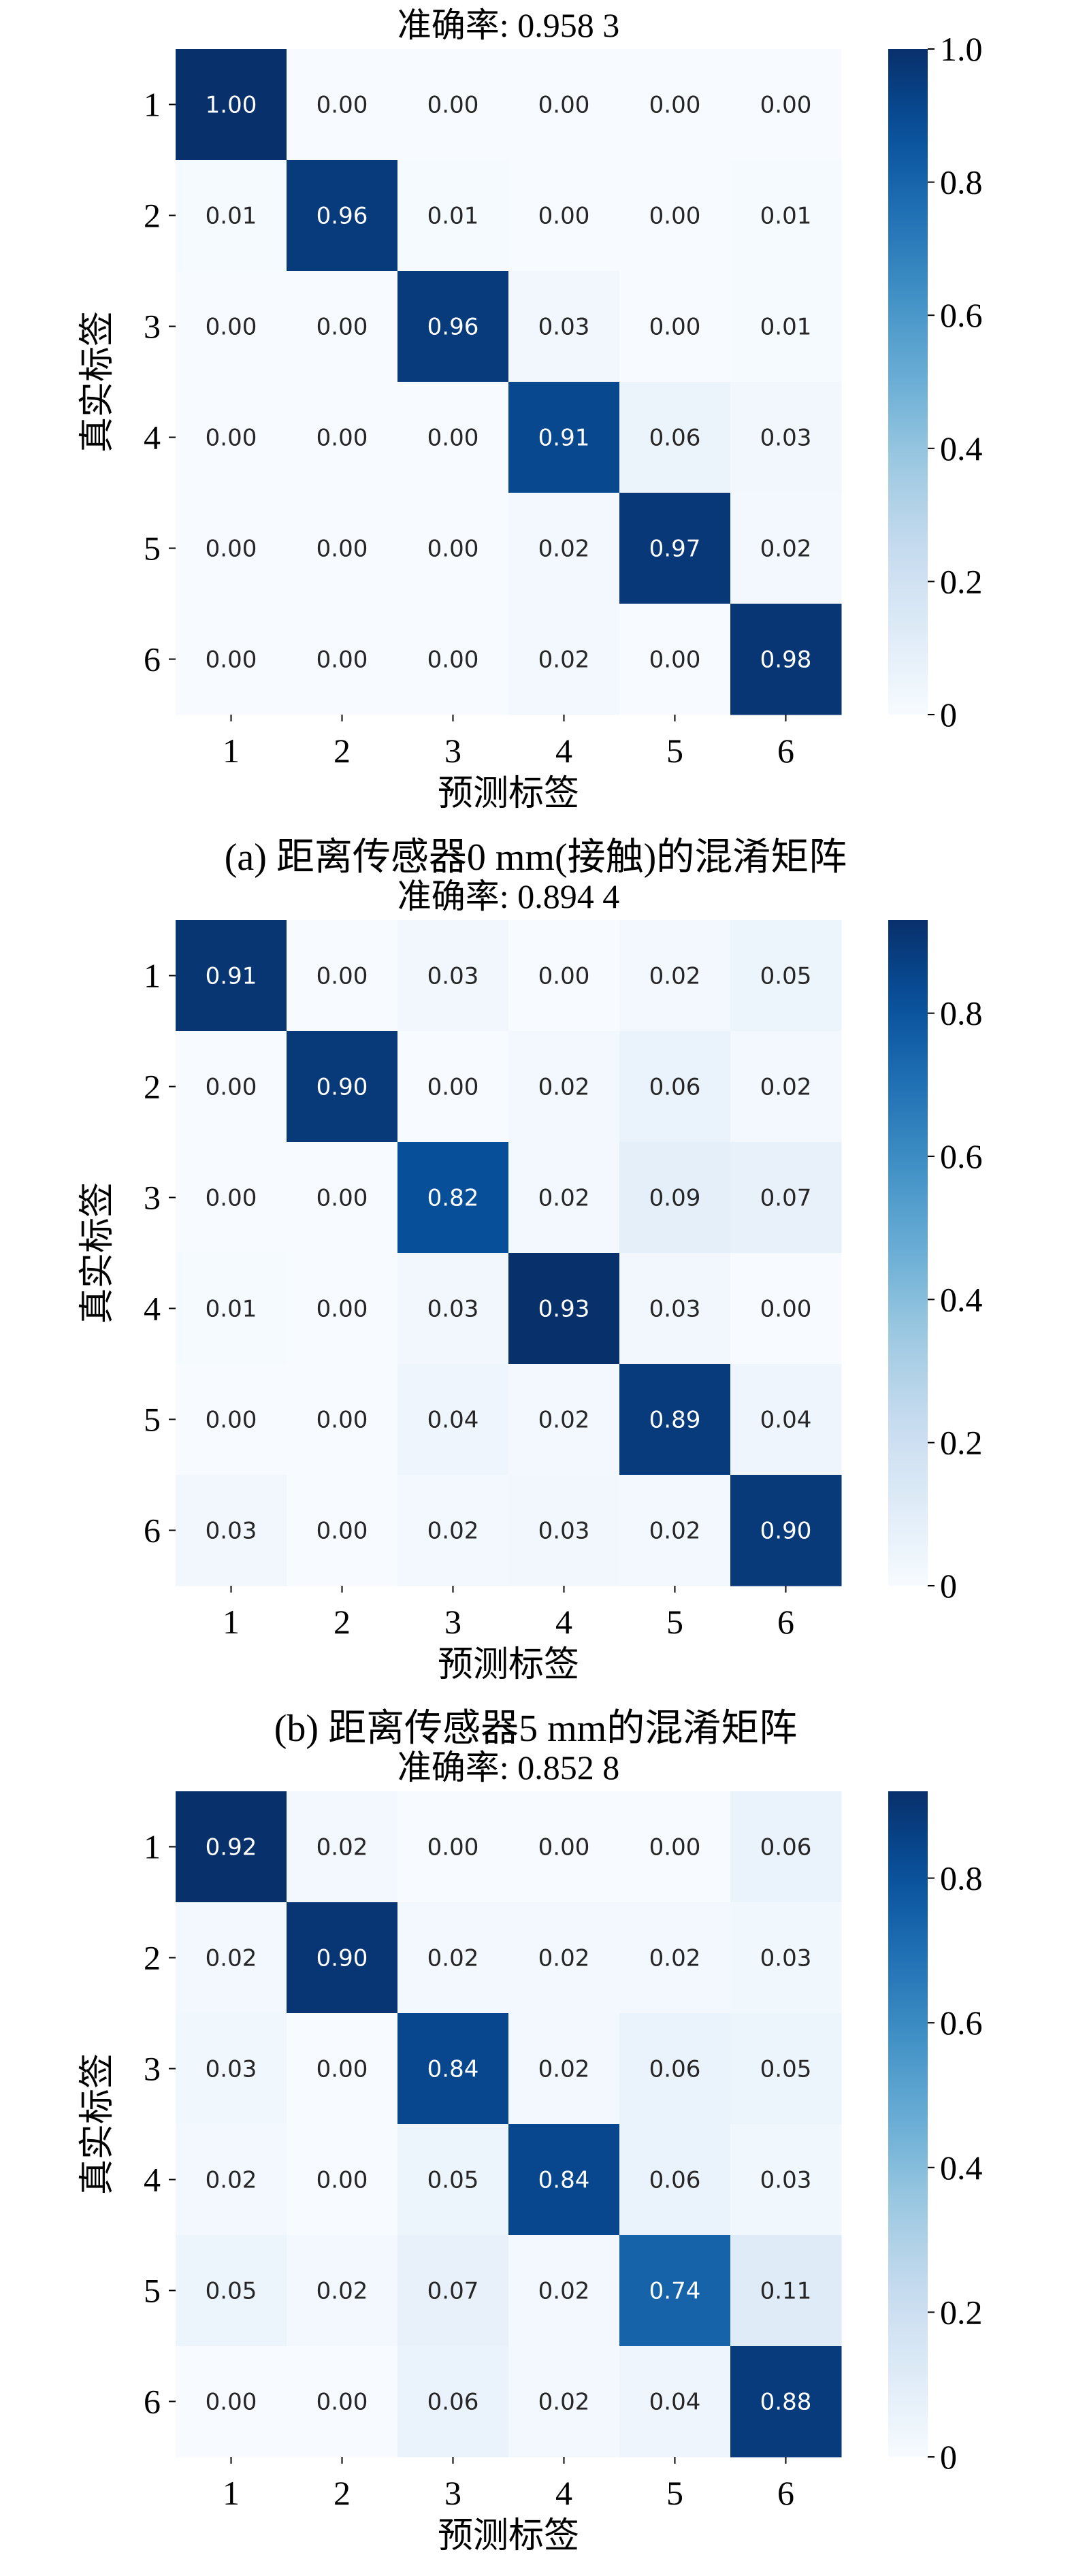 This screenshot has width=1072, height=2576. What do you see at coordinates (152, 216) in the screenshot?
I see `y-tick-label: 2` at bounding box center [152, 216].